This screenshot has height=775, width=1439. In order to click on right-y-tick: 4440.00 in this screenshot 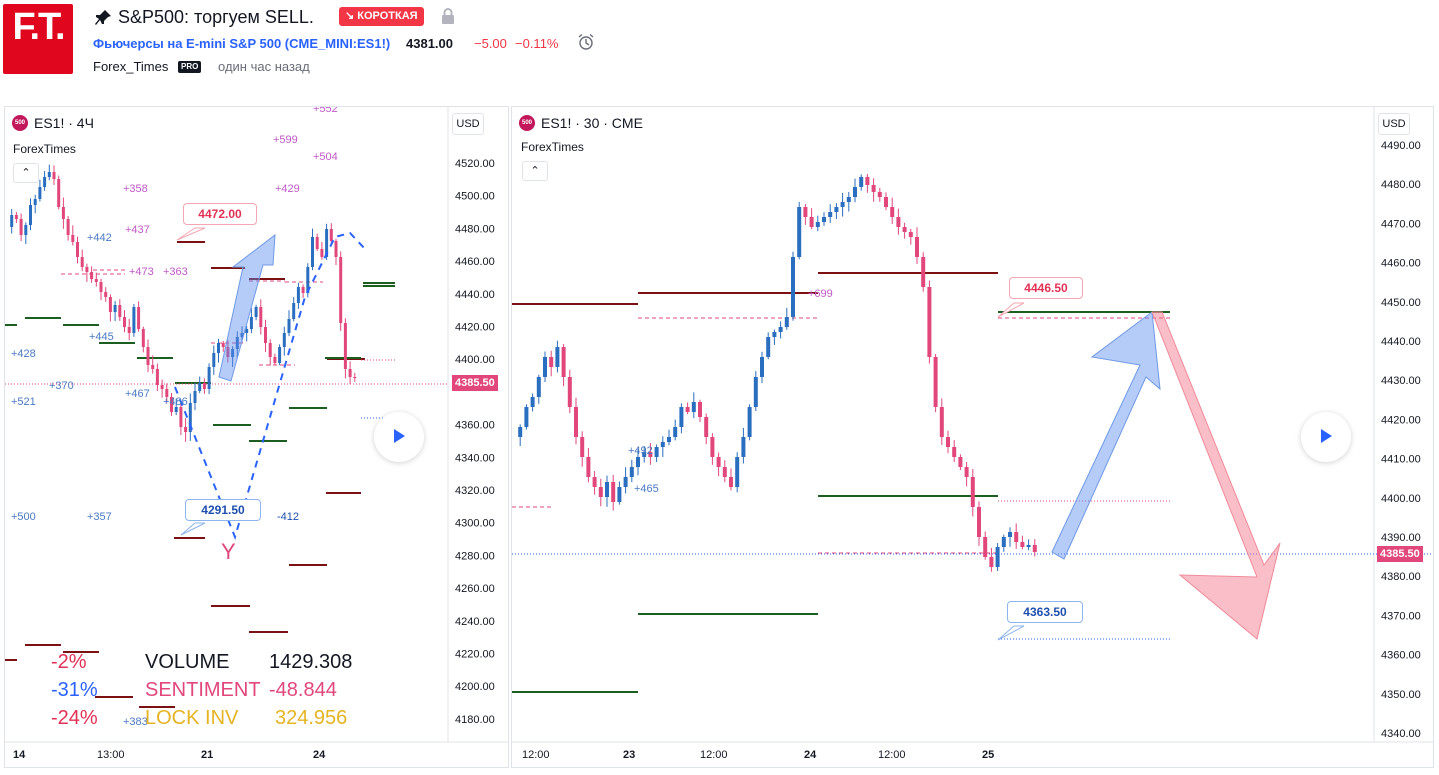, I will do `click(1401, 342)`.